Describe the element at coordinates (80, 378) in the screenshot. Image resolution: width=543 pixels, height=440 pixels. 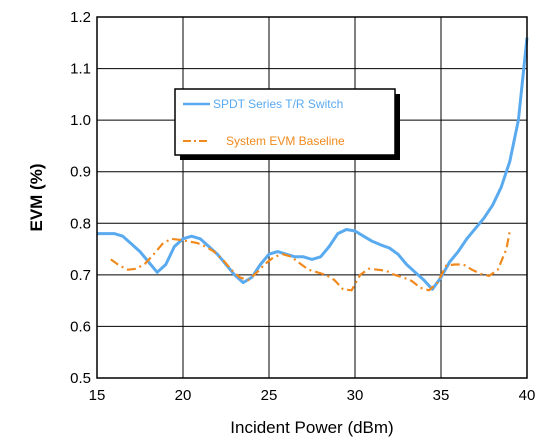
I see `y-tick-label: 0.5` at that location.